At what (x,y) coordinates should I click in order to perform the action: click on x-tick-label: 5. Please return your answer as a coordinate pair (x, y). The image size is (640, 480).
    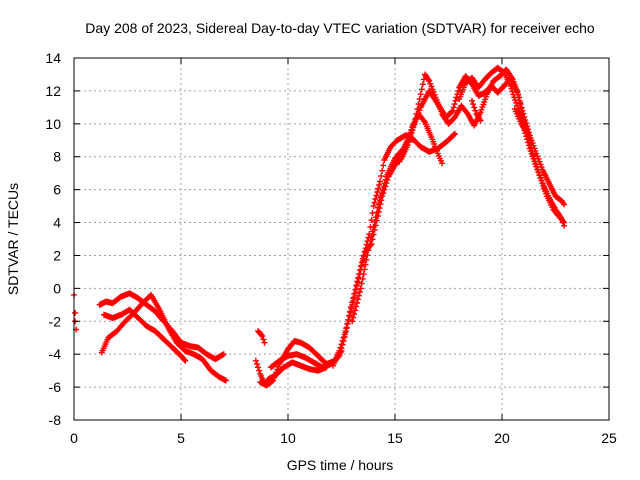
    Looking at the image, I should click on (181, 438).